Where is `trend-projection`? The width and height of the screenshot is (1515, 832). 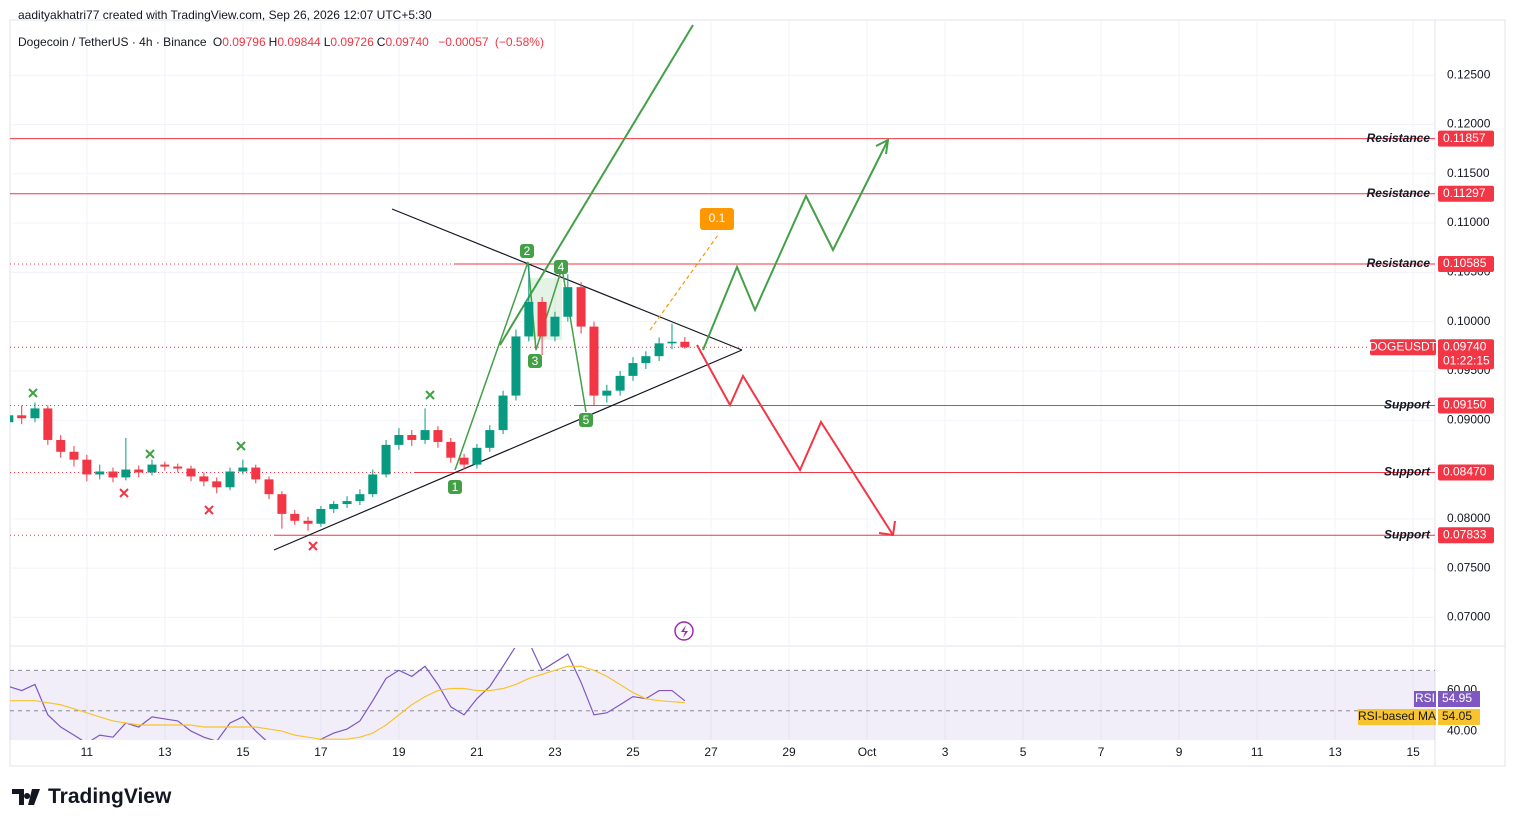
trend-projection is located at coordinates (596, 185).